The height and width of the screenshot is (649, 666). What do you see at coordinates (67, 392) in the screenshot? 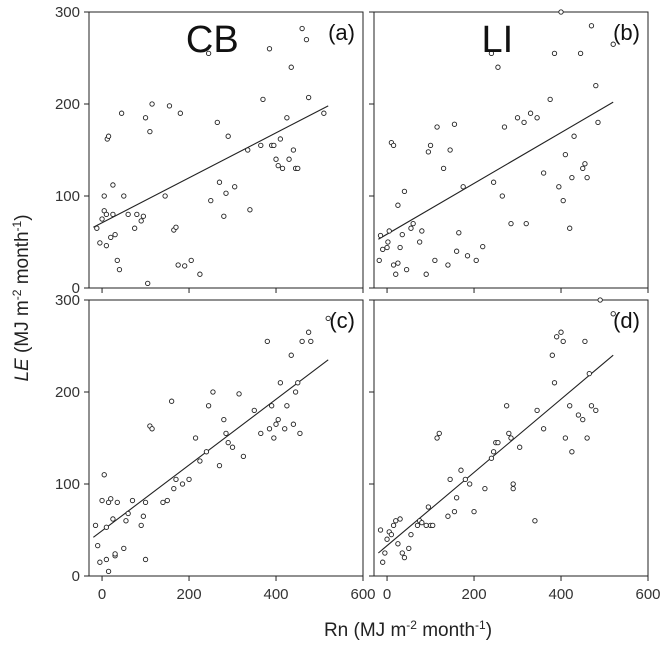
I see `y-tick-label: 200` at bounding box center [67, 392].